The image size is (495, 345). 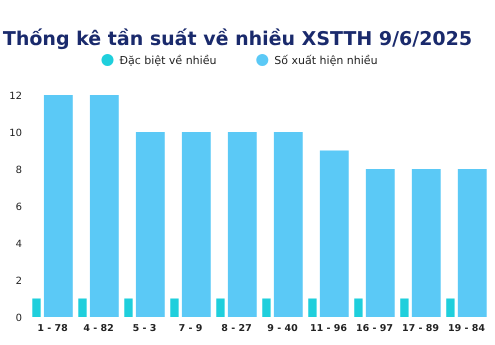 What do you see at coordinates (190, 328) in the screenshot?
I see `x-tick-label: 7 - 9` at bounding box center [190, 328].